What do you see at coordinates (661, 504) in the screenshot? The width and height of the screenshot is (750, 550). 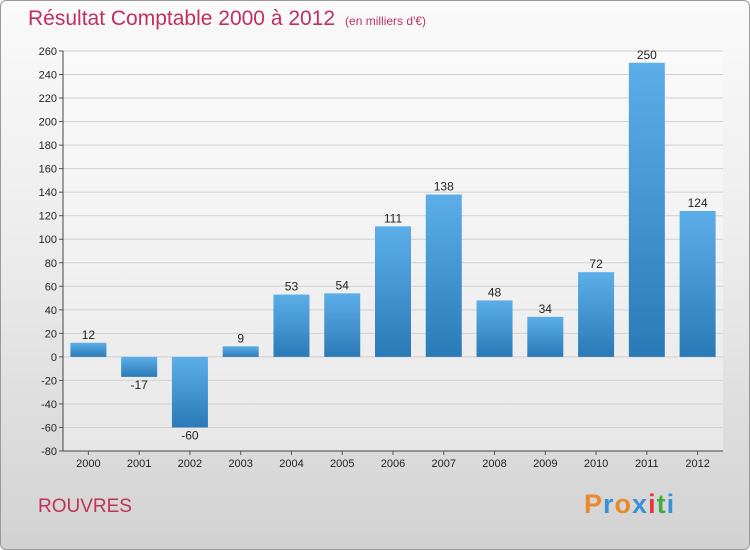 I see `logo-letter: t` at bounding box center [661, 504].